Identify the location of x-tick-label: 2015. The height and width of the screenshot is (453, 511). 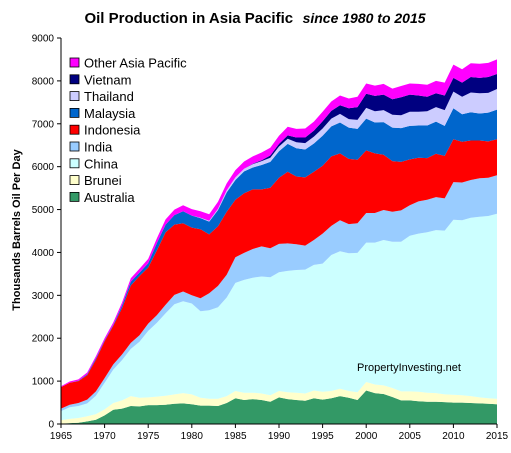
(497, 436).